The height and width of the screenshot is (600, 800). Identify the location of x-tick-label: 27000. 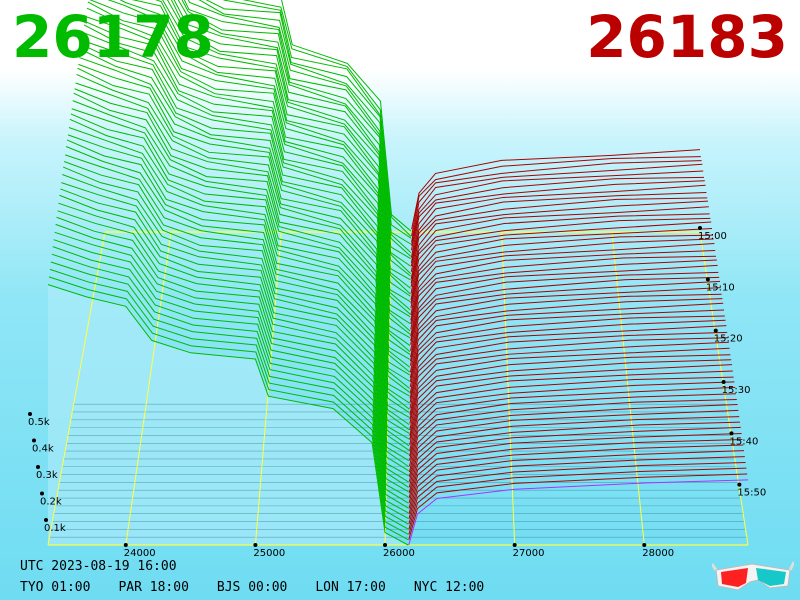
(529, 553).